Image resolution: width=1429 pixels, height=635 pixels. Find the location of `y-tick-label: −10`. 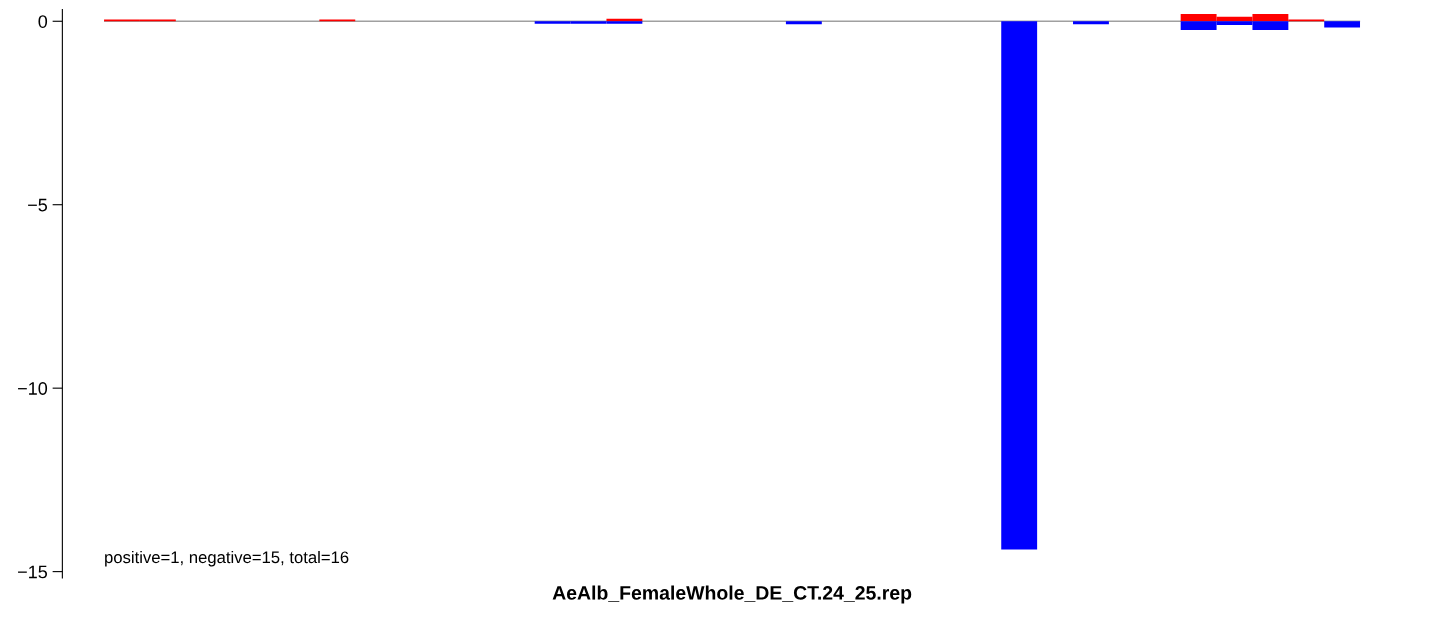

y-tick-label: −10 is located at coordinates (33, 388).